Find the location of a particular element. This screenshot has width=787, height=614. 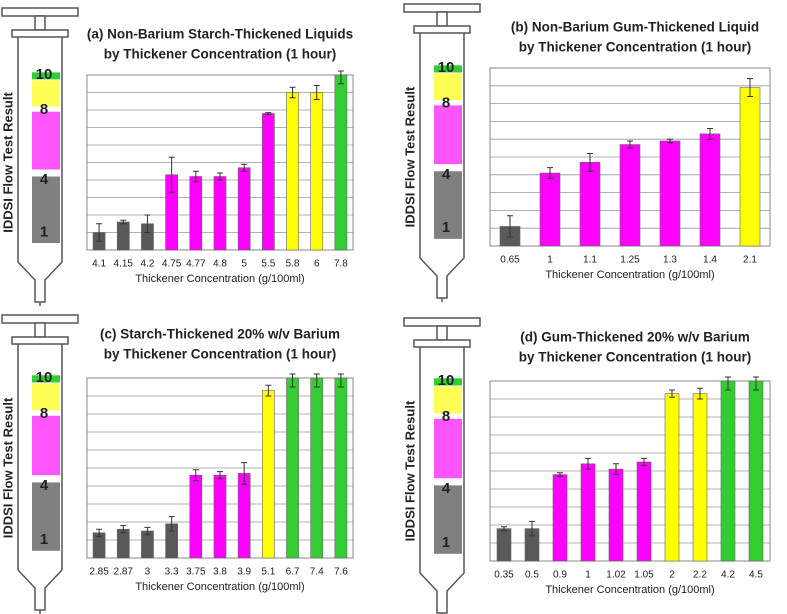

x-tick-label: 7.8 is located at coordinates (341, 264).